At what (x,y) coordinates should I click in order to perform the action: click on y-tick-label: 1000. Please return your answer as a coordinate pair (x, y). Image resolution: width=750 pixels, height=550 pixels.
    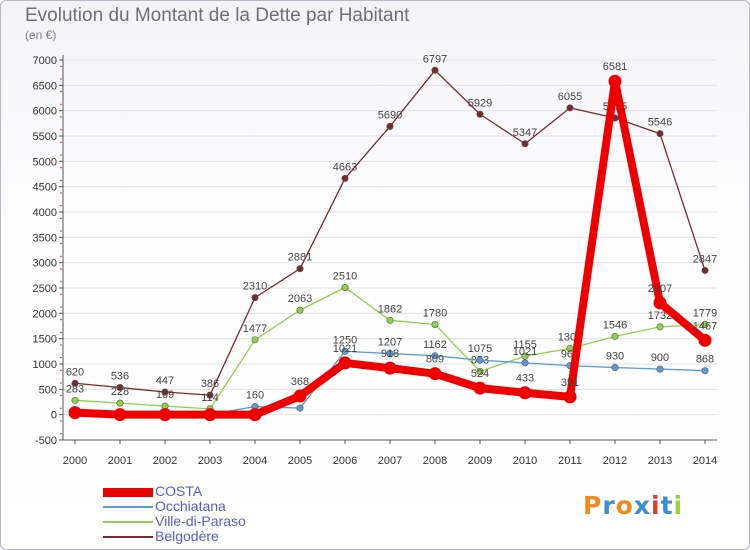
    Looking at the image, I should click on (45, 365).